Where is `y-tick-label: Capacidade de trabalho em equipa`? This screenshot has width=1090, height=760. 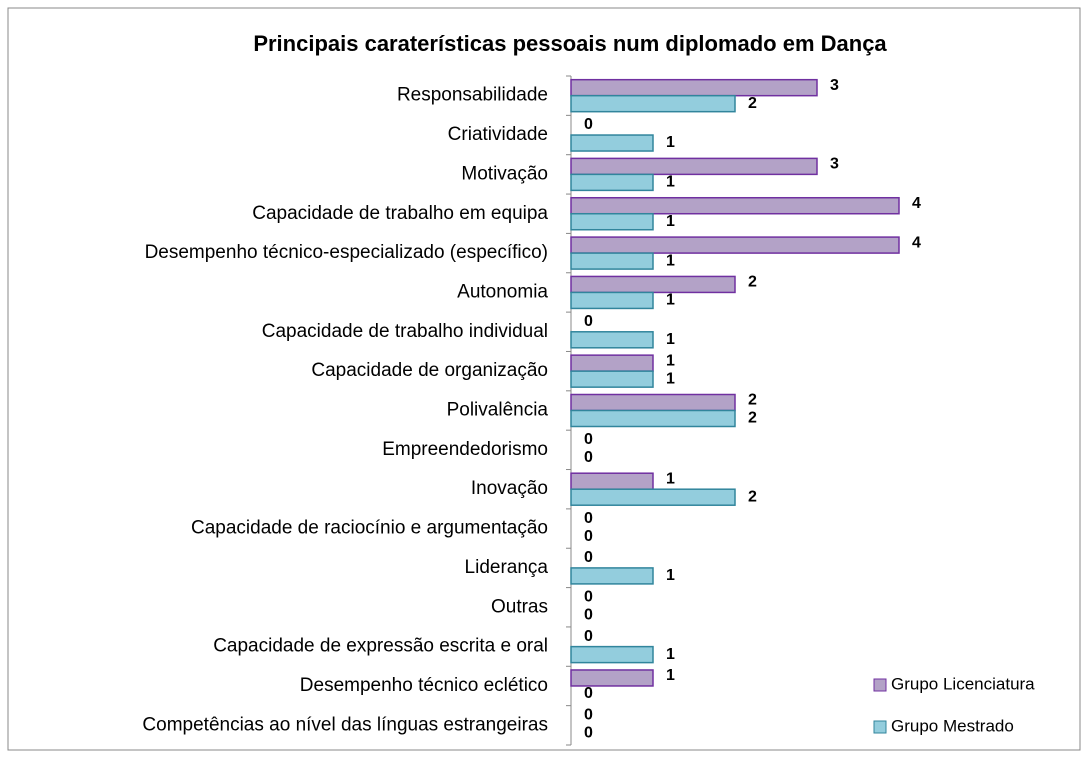 y-tick-label: Capacidade de trabalho em equipa is located at coordinates (400, 213).